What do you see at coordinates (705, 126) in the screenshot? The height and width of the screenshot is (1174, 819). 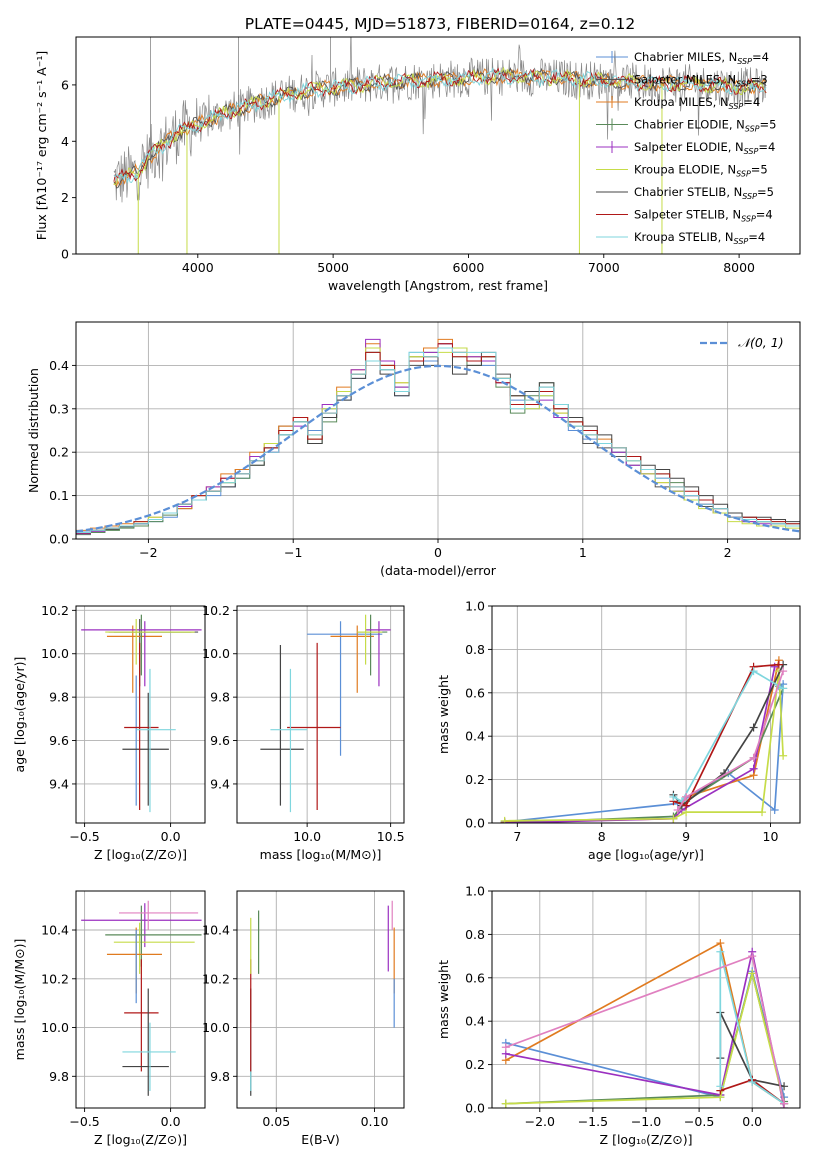 I see `legend-label: Chabrier ELODIE, NSSP=5` at bounding box center [705, 126].